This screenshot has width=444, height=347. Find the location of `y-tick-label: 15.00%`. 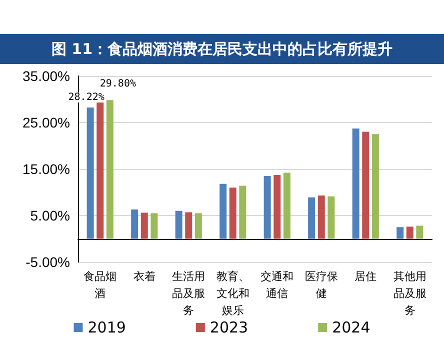

y-tick-label: 15.00% is located at coordinates (46, 169).